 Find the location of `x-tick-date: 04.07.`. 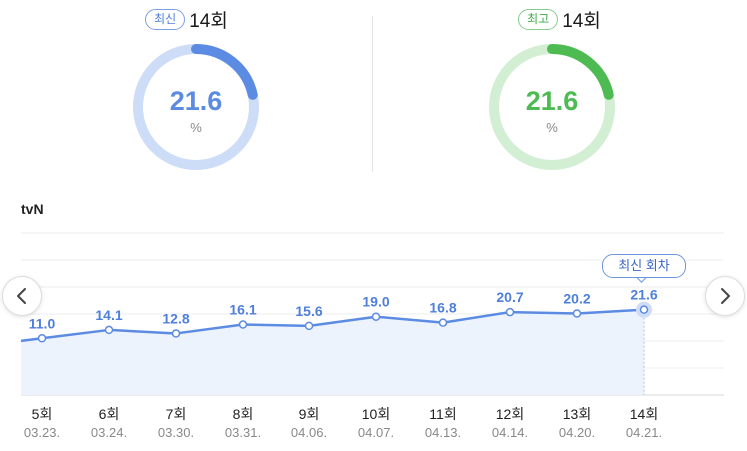

x-tick-date: 04.07. is located at coordinates (376, 432).